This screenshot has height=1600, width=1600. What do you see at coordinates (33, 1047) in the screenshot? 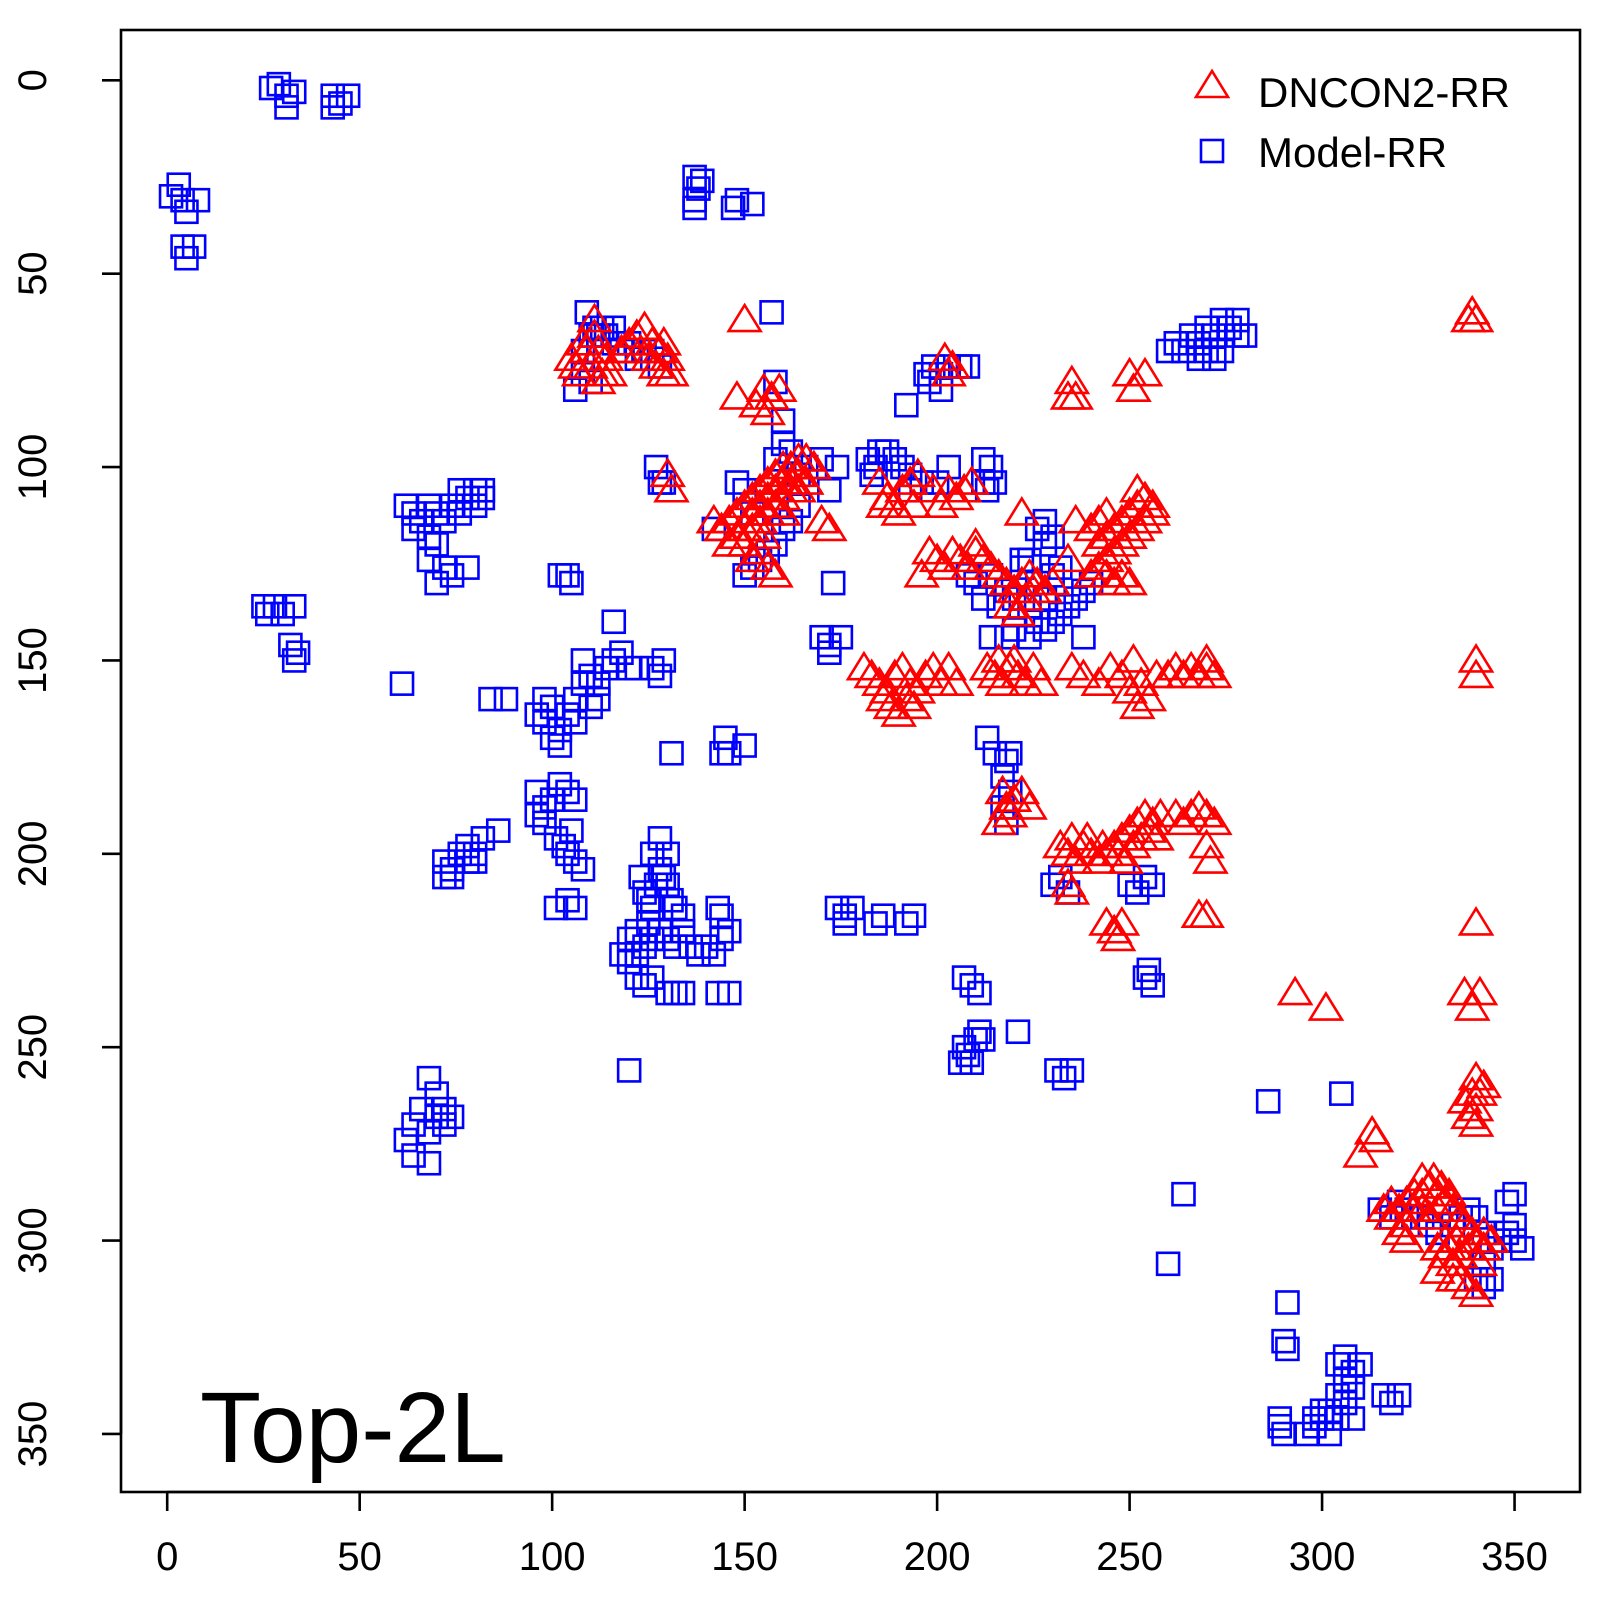
I see `y-tick-label: 250` at bounding box center [33, 1047].